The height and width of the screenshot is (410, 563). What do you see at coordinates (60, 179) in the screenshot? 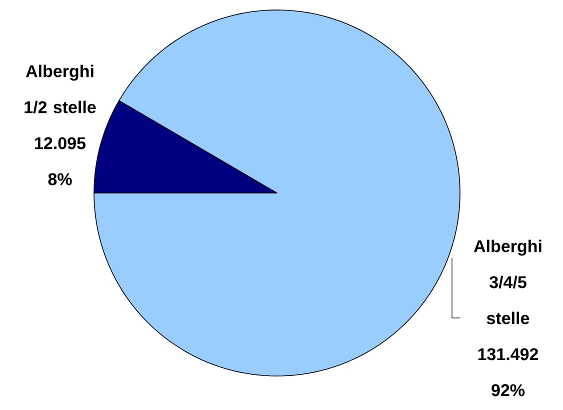
I see `text: 8%` at bounding box center [60, 179].